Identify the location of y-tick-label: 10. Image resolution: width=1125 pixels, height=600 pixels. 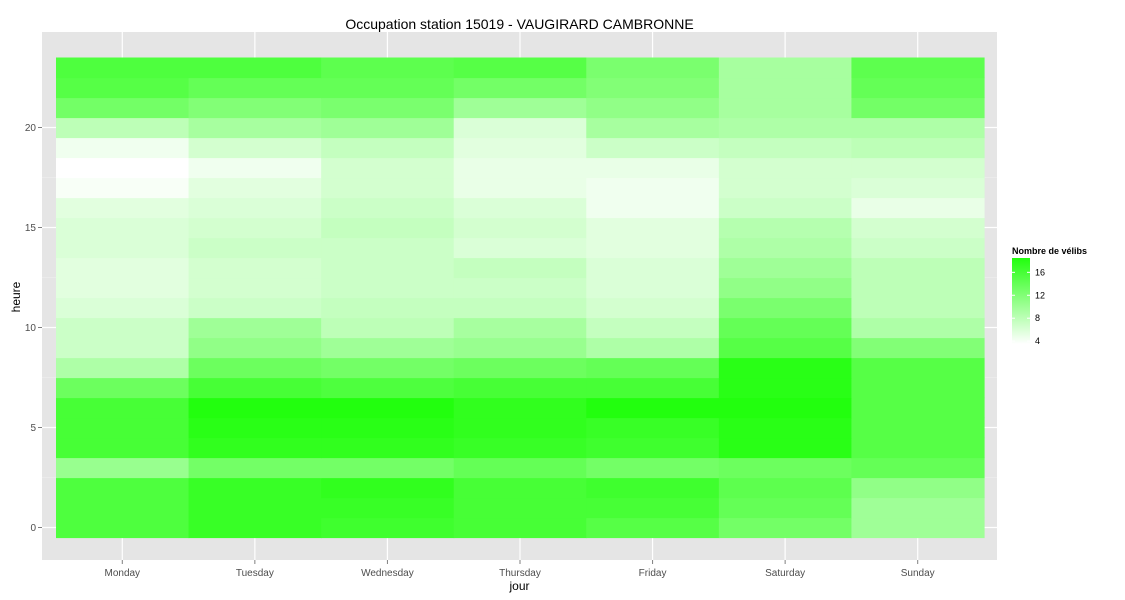
(31, 328).